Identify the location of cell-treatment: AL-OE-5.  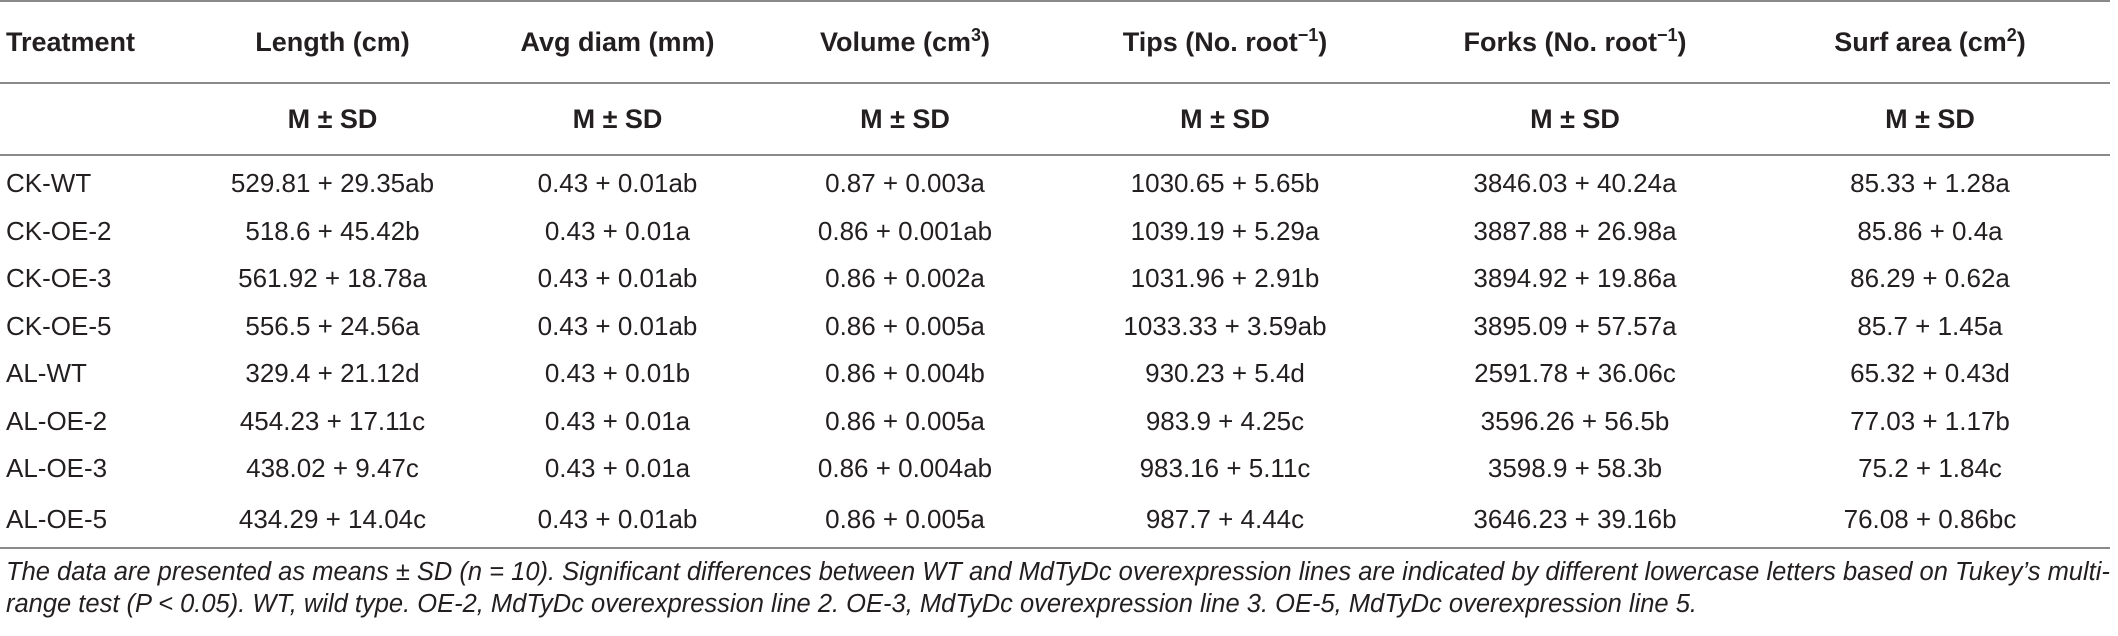
(95, 520).